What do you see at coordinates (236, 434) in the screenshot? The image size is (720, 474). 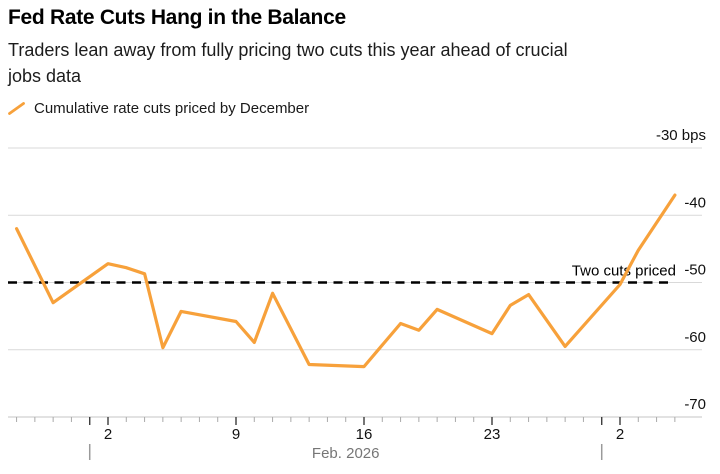 I see `x-axis-tick-label: 9` at bounding box center [236, 434].